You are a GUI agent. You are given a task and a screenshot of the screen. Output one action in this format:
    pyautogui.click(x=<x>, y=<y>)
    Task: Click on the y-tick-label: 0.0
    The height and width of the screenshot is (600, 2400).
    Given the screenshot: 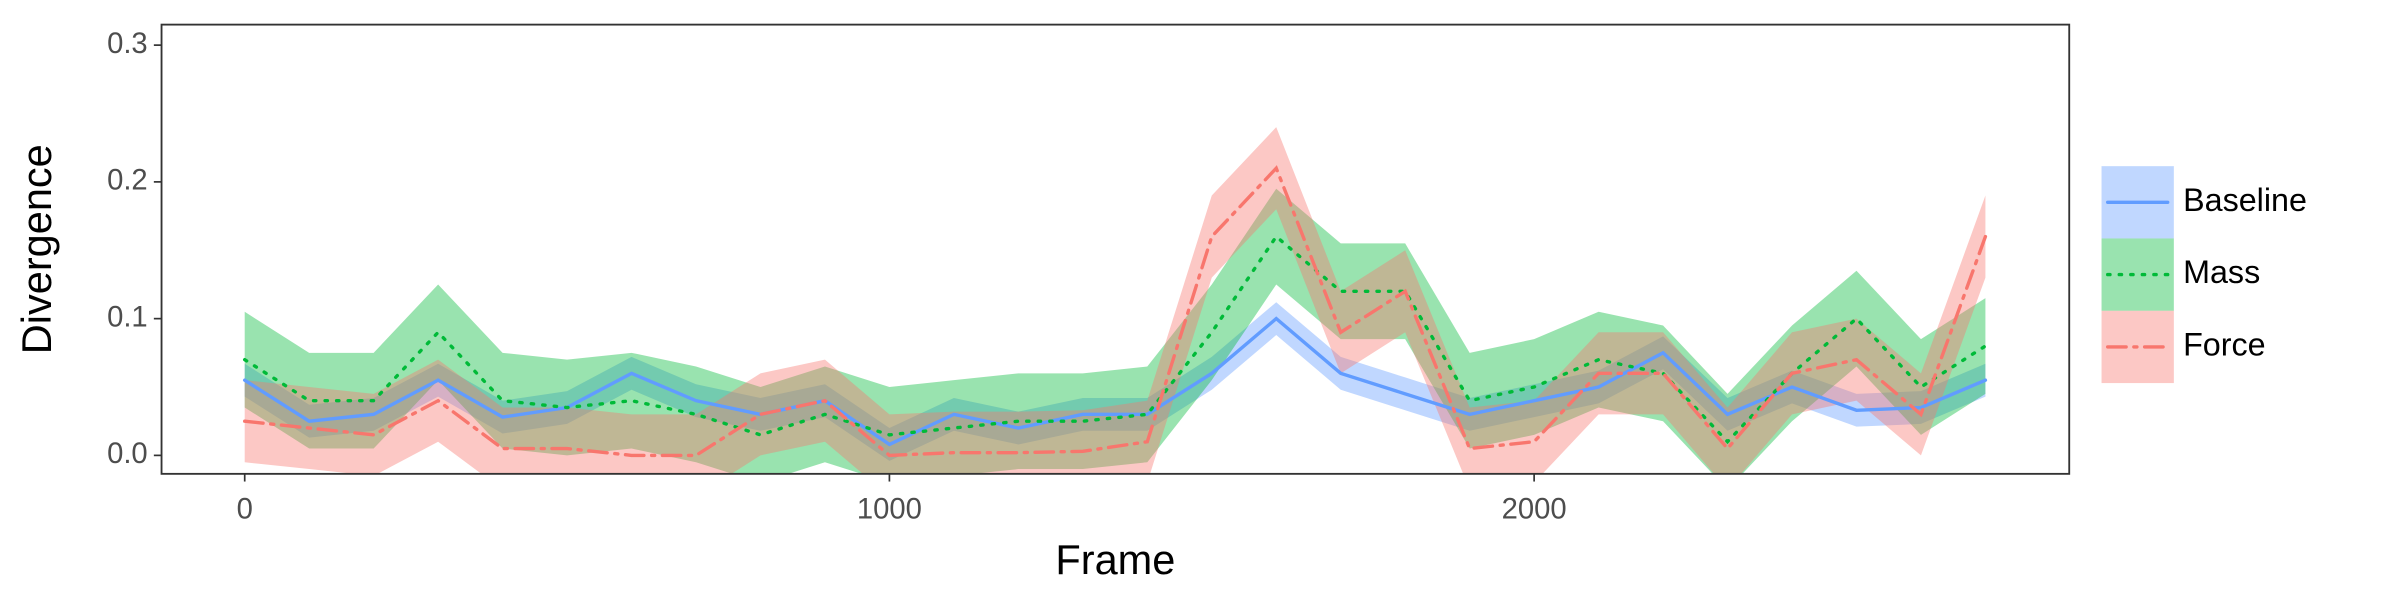 What is the action you would take?
    pyautogui.click(x=127, y=454)
    